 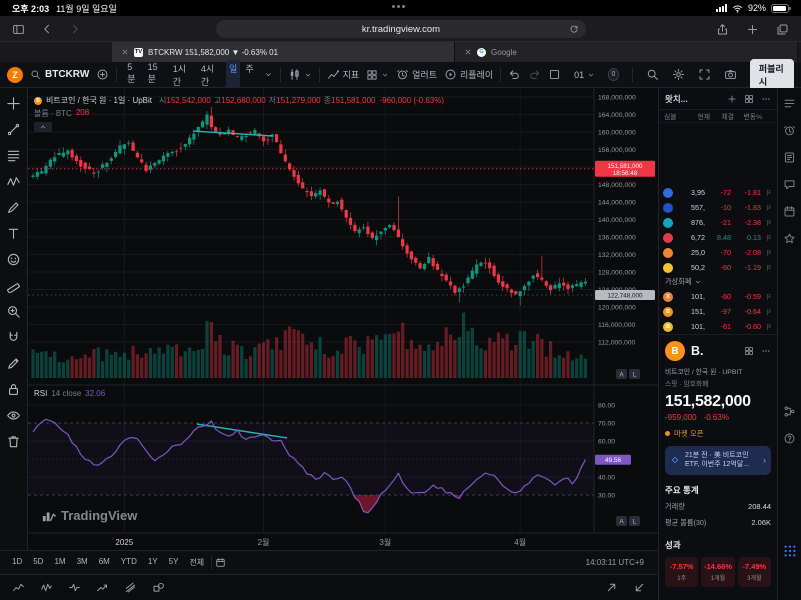 I want to click on clock-utc: 14:03:11 UTC+9, so click(x=614, y=562).